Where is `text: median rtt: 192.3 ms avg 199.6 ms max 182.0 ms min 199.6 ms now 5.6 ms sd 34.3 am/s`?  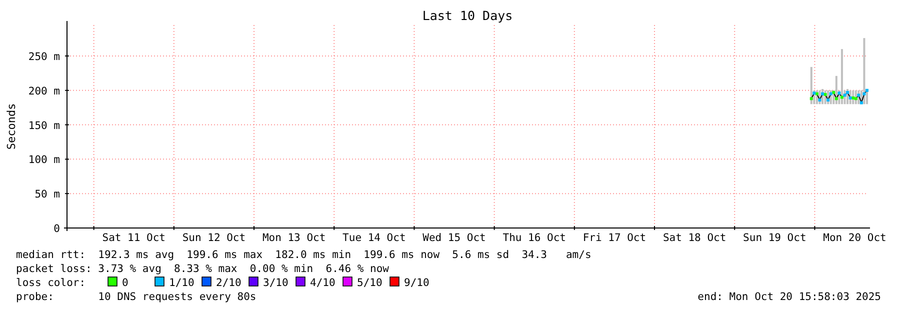
text: median rtt: 192.3 ms avg 199.6 ms max 182.0 ms min 199.6 ms now 5.6 ms sd 34.3 am/s is located at coordinates (304, 255).